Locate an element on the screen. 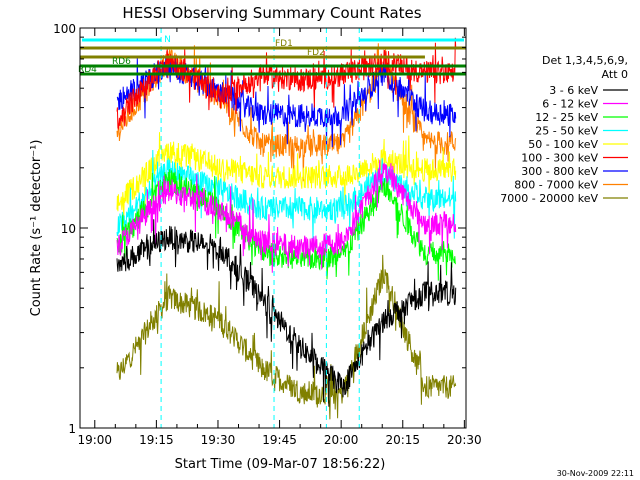  night-label: N is located at coordinates (167, 40).